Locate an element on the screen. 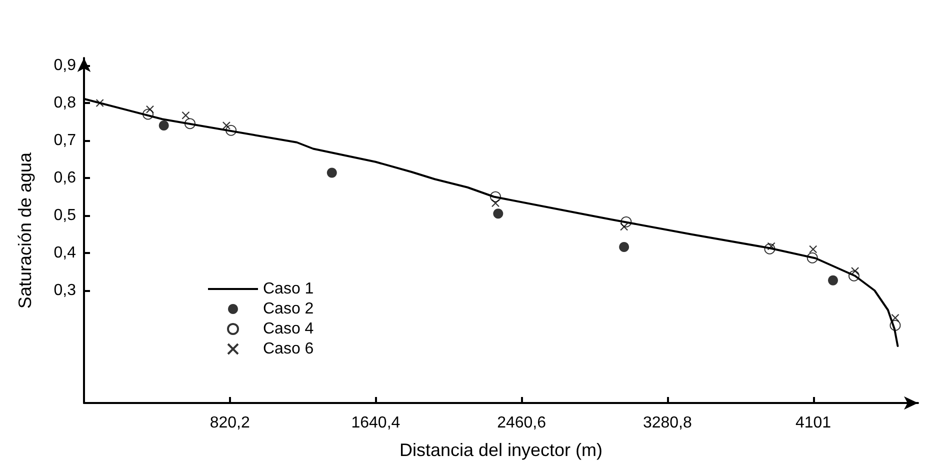  y-tick-label: 0,9 is located at coordinates (65, 65).